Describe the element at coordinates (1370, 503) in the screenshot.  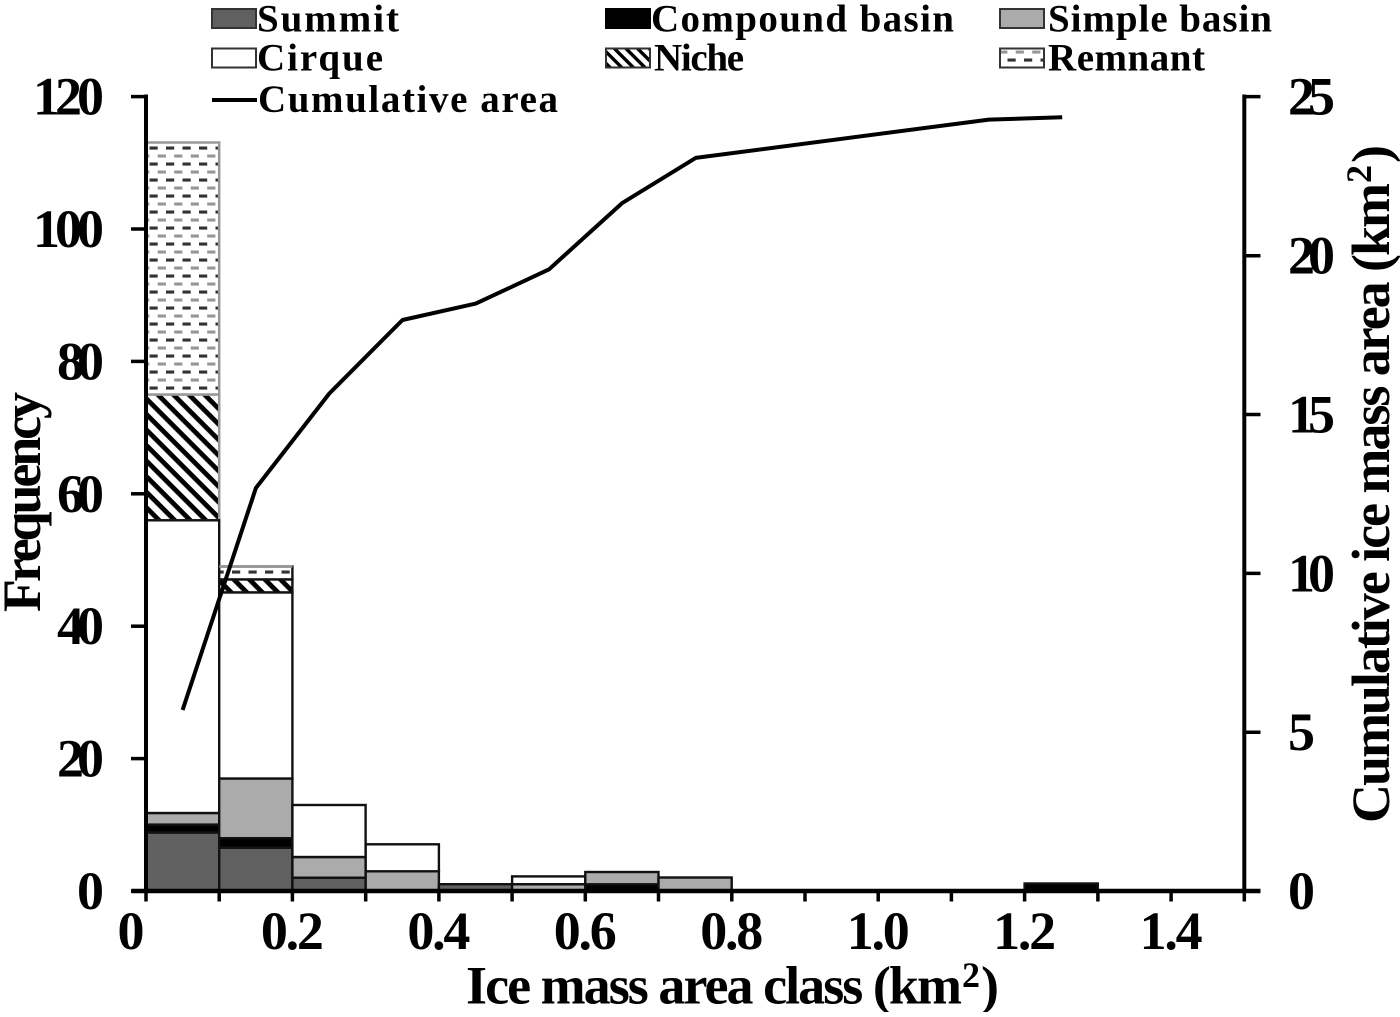
I see `svg-text: Cumulative ice mass area (km` at that location.